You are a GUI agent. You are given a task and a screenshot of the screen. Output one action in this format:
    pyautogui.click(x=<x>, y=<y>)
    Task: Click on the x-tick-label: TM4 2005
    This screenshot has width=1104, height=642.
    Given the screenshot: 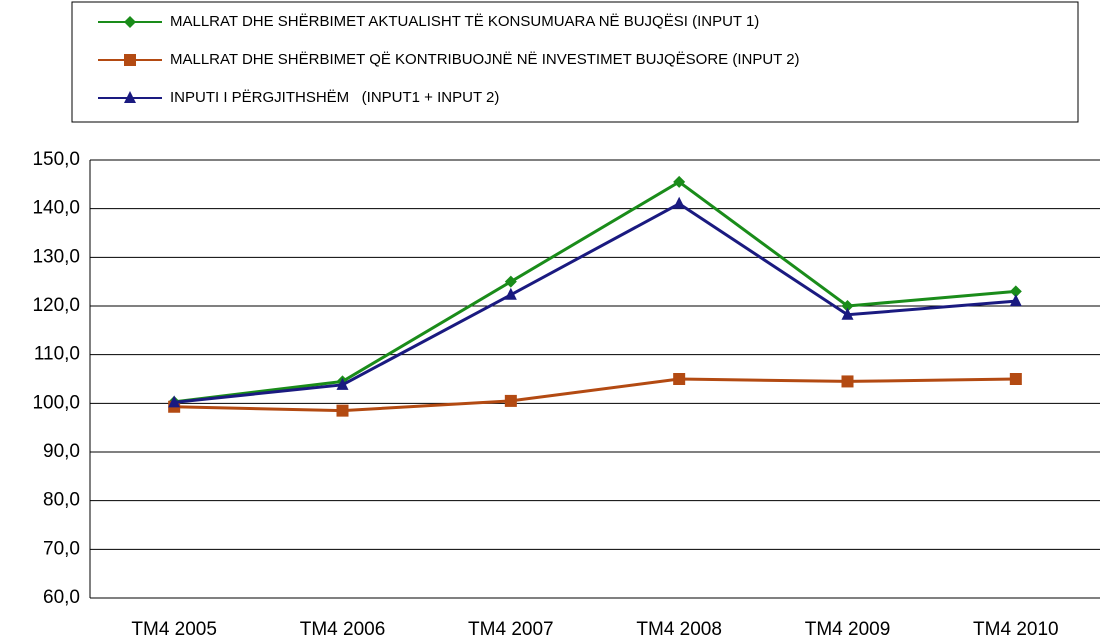 What is the action you would take?
    pyautogui.click(x=174, y=629)
    